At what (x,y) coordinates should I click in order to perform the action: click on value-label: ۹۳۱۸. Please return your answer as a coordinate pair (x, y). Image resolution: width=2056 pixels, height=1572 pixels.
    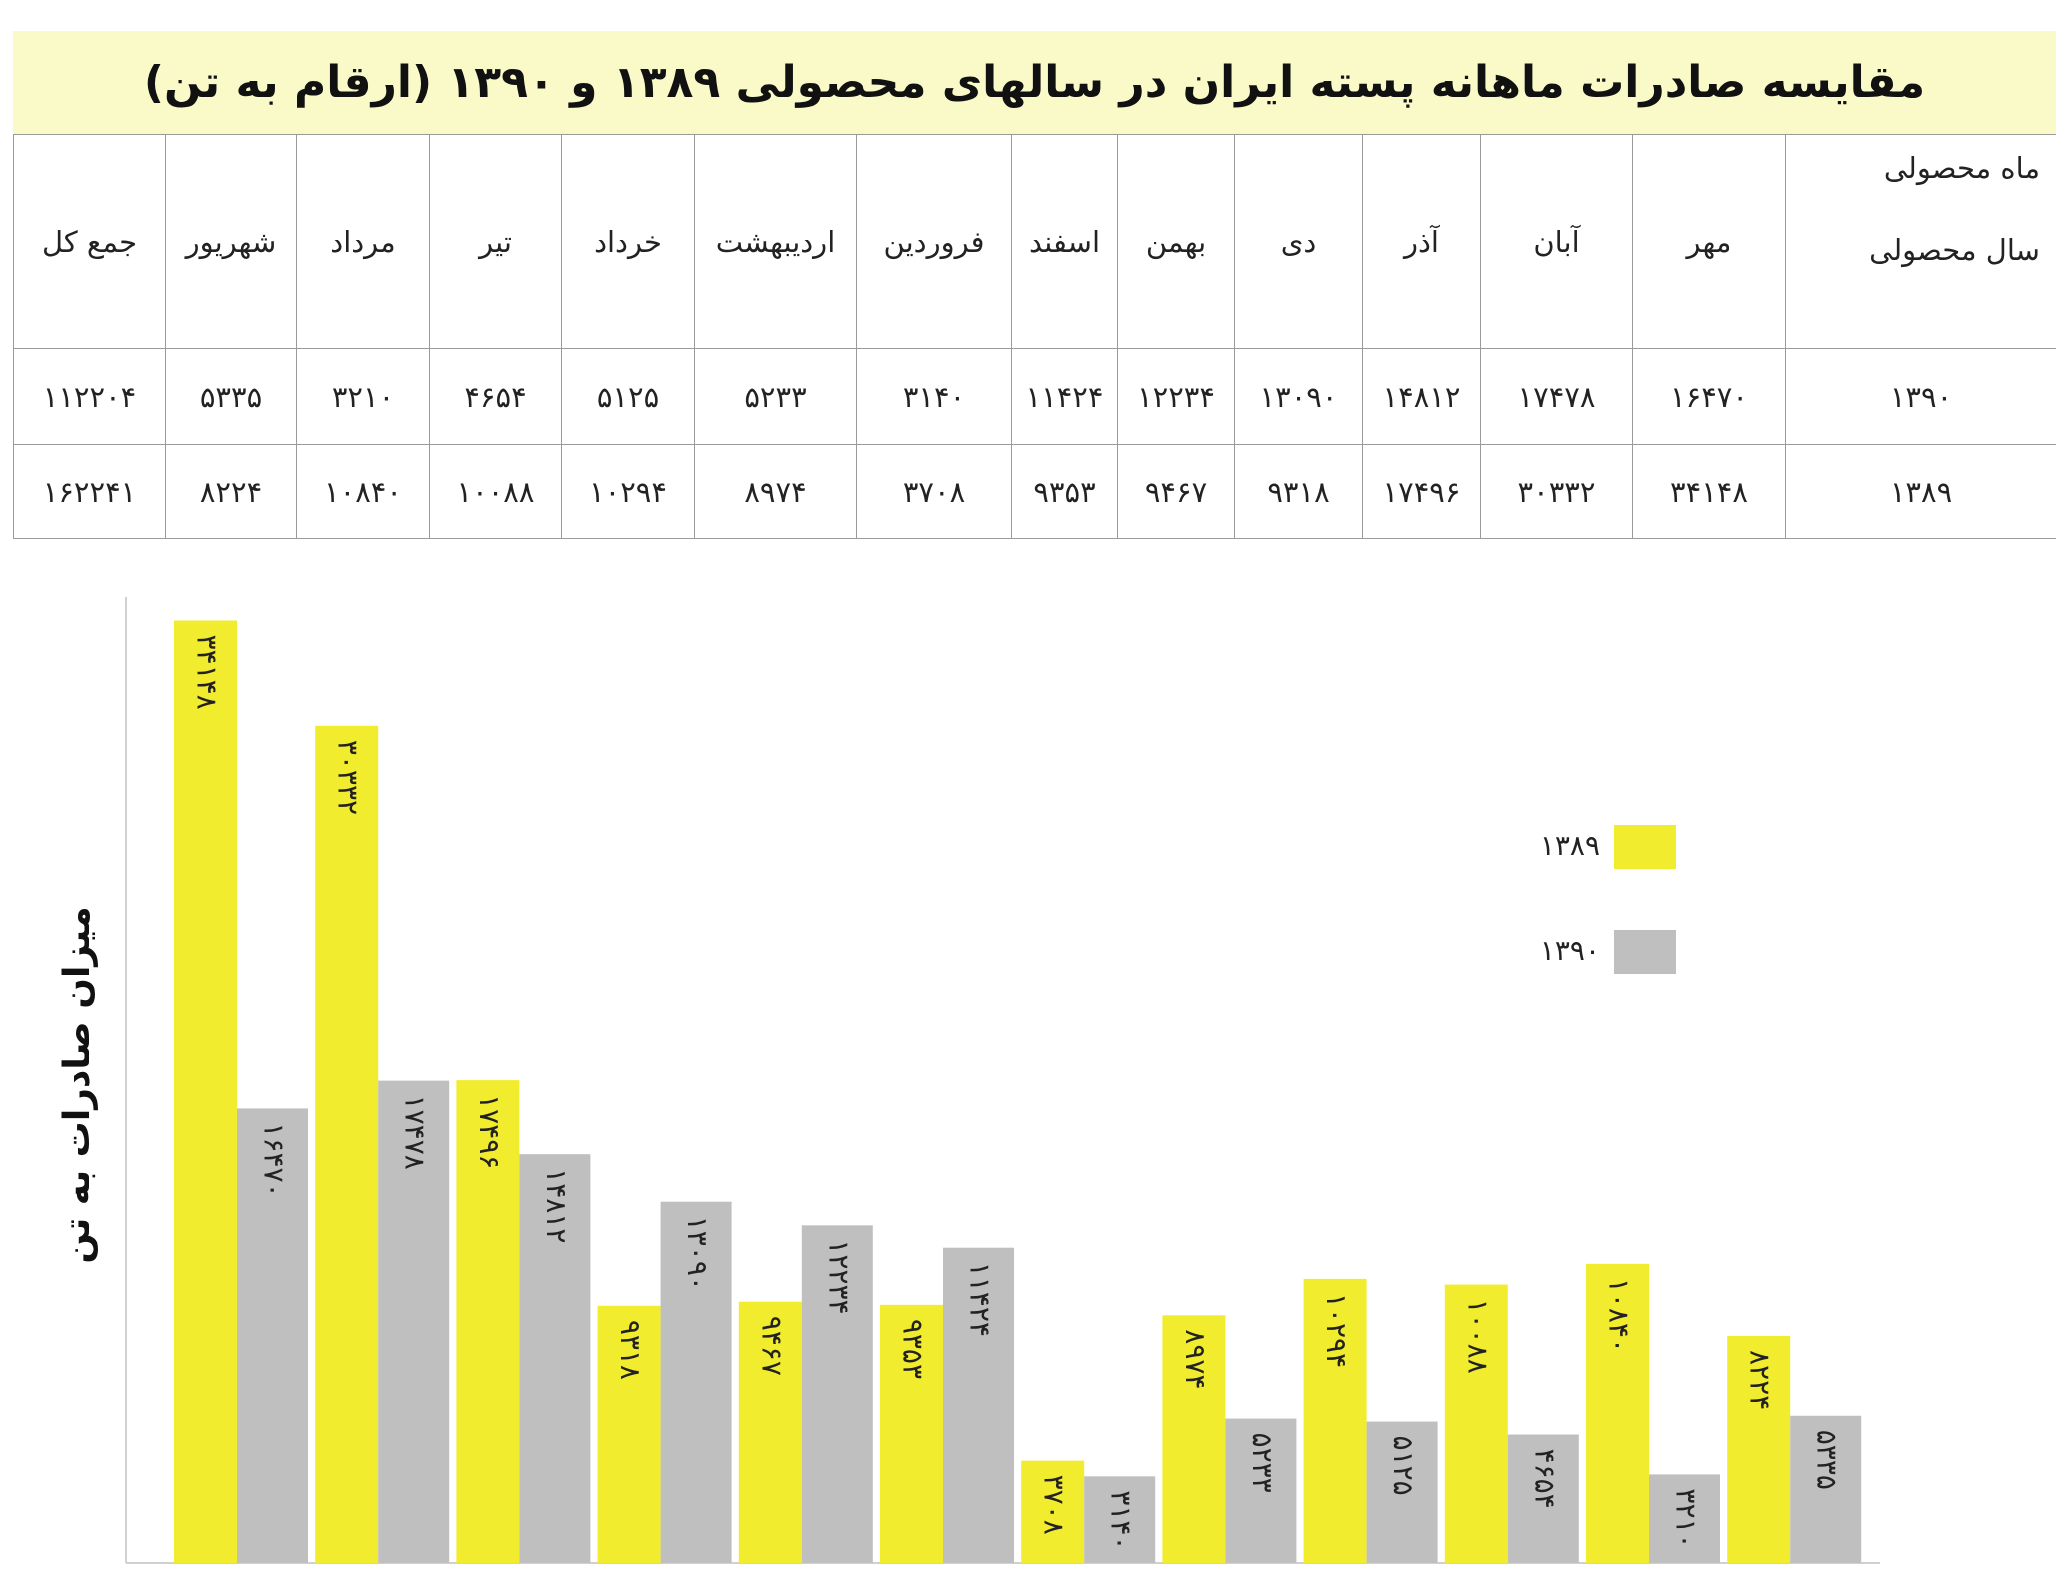
    Looking at the image, I should click on (630, 1350).